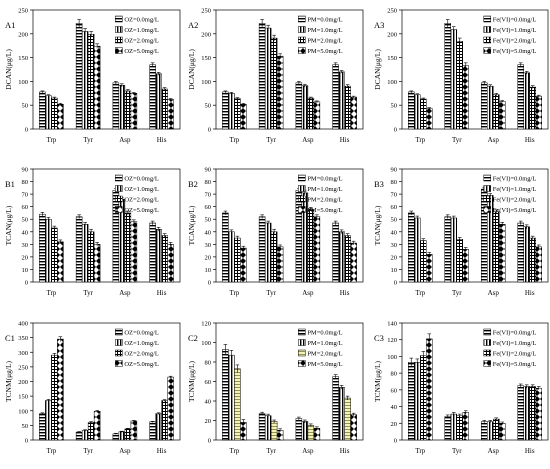 The width and height of the screenshot is (550, 469). I want to click on legend-label: OZ=5.0mg/L, so click(141, 364).